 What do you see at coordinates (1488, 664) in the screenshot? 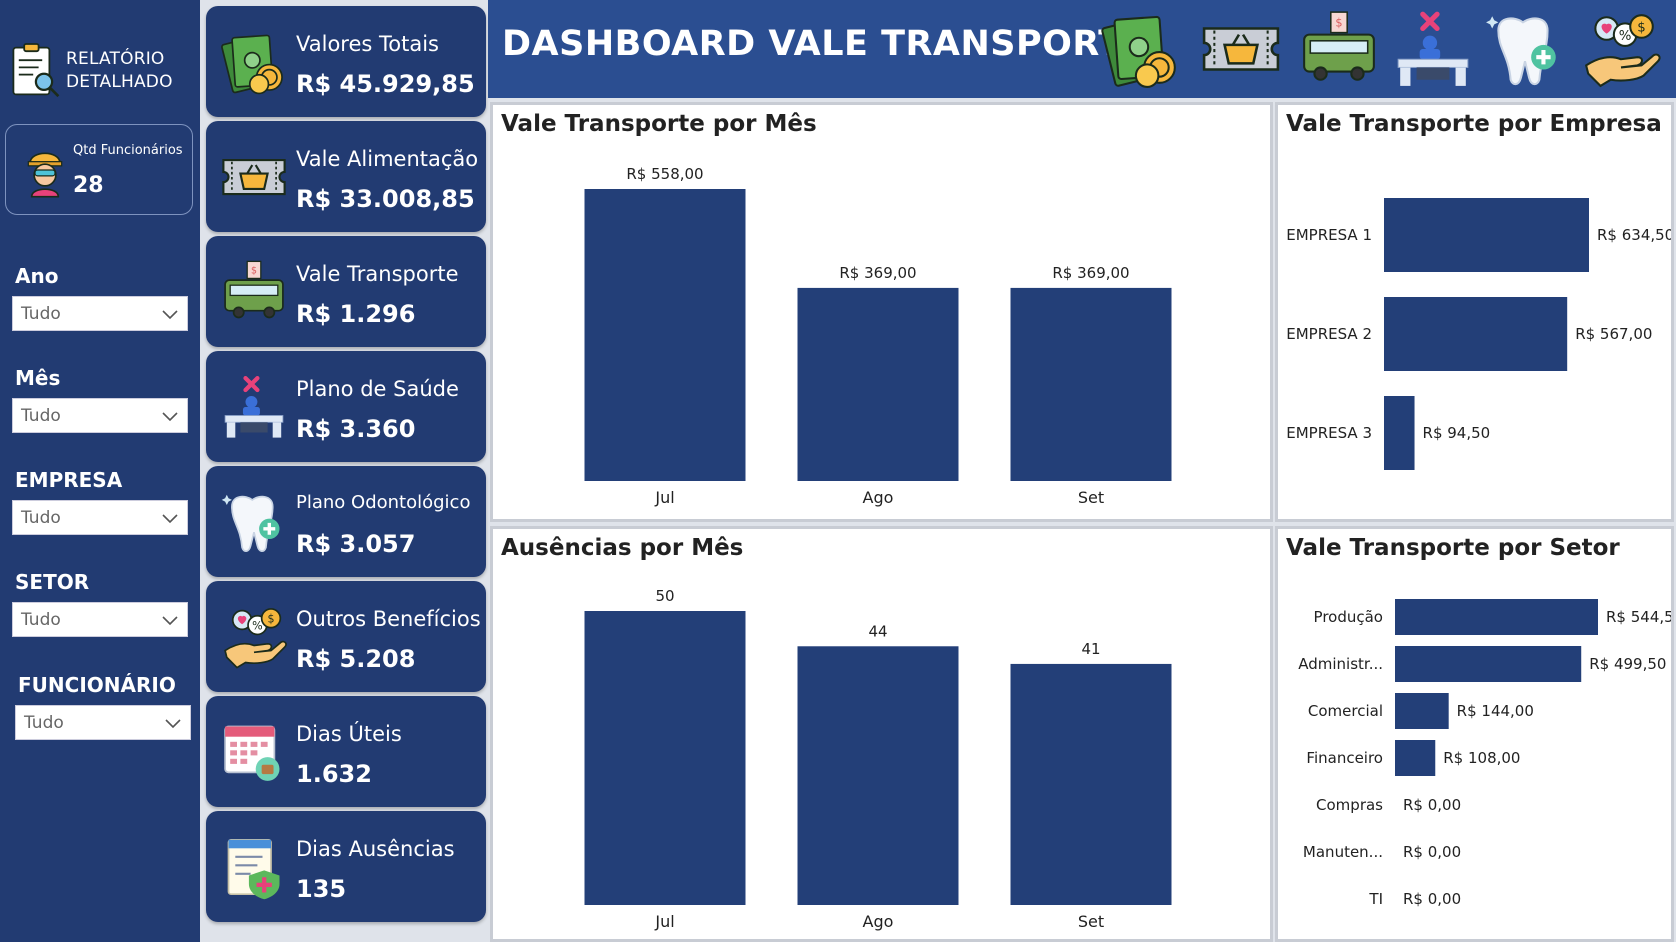
I see `bar-administr-` at bounding box center [1488, 664].